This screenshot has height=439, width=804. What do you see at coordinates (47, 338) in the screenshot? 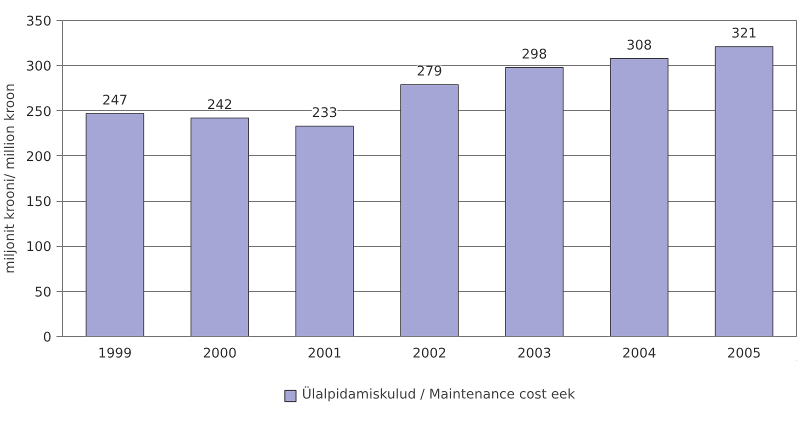
I see `y-tick-label: 0` at bounding box center [47, 338].